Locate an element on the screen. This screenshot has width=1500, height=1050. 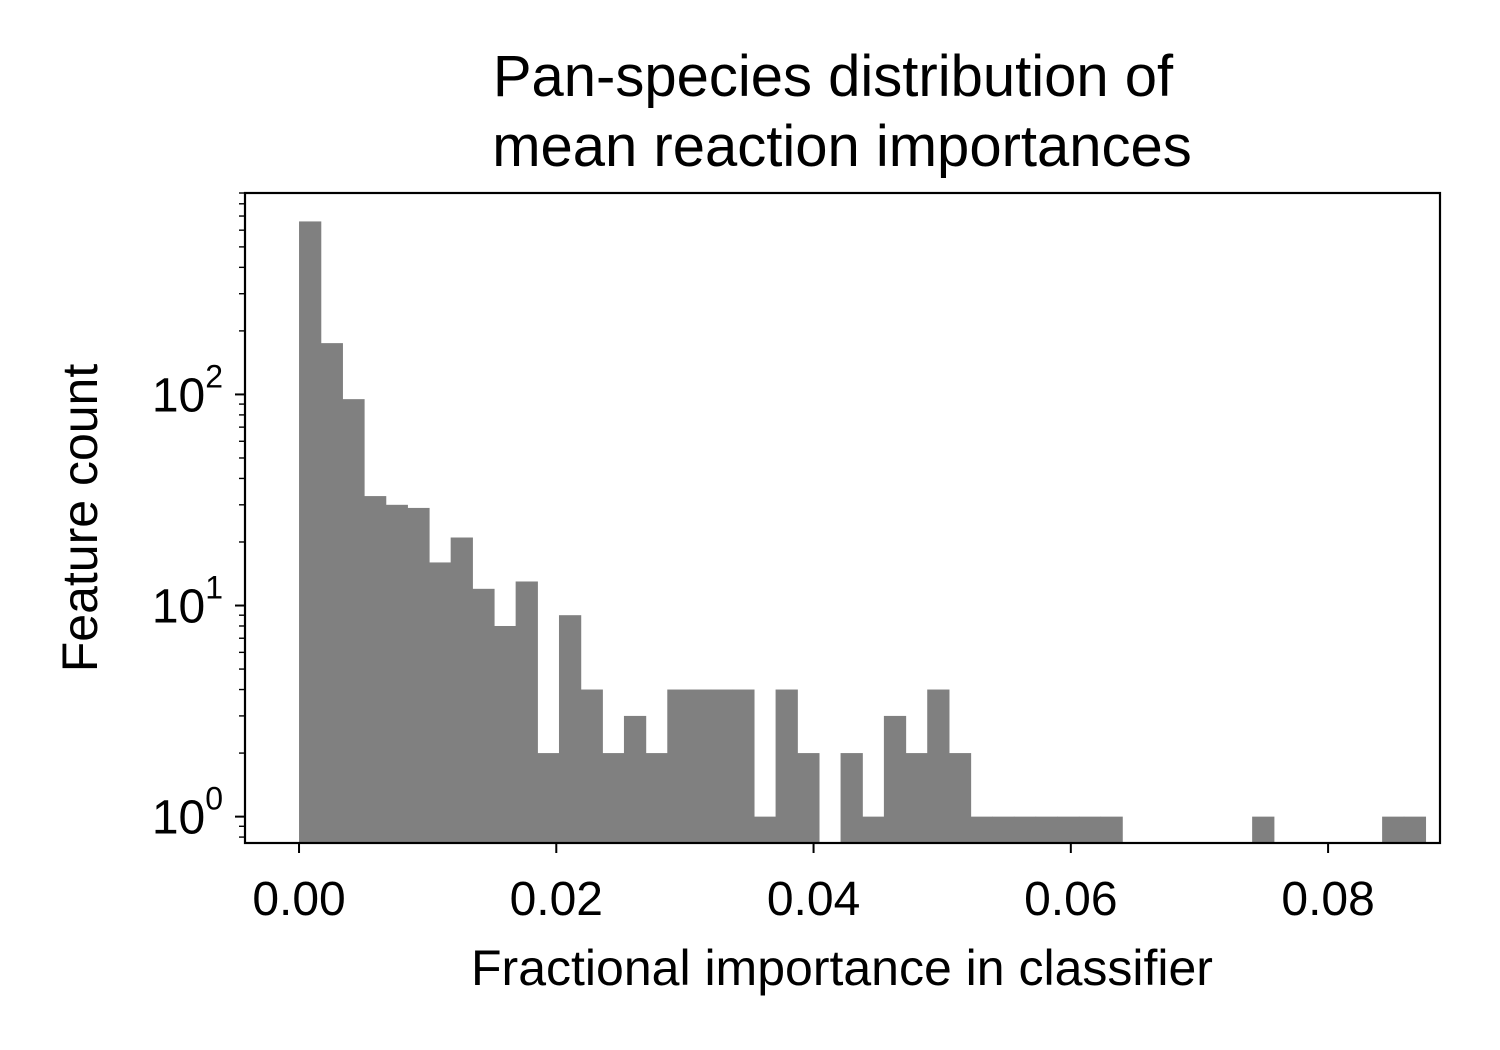
x-axis-ticks: 0.00 0.02 0.04 0.06 0.08 is located at coordinates (813, 884).